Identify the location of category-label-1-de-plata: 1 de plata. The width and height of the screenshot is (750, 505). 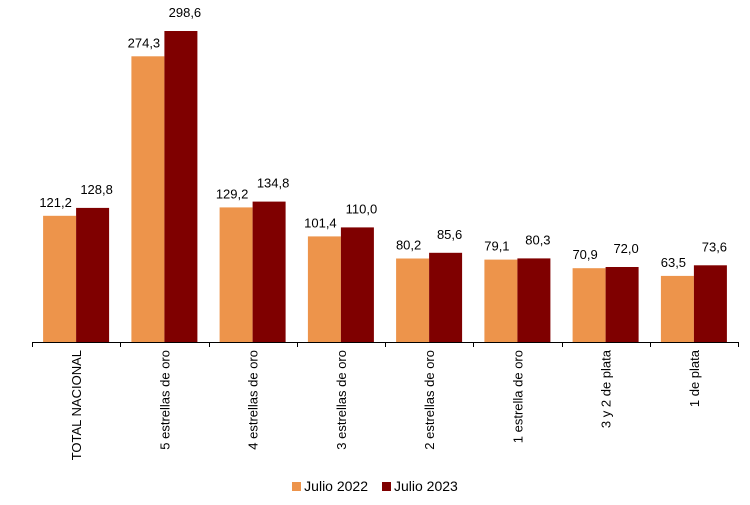
(694, 378).